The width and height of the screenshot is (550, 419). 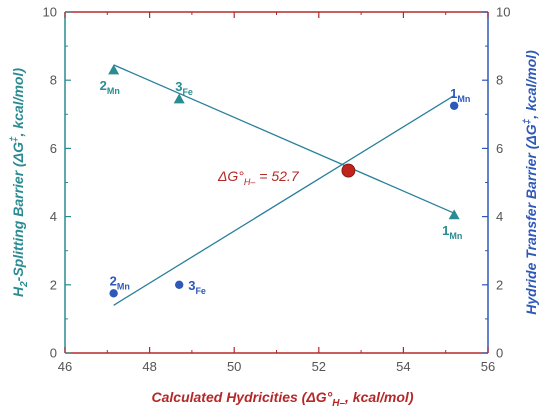 What do you see at coordinates (499, 284) in the screenshot?
I see `right-y-tick-label: 2` at bounding box center [499, 284].